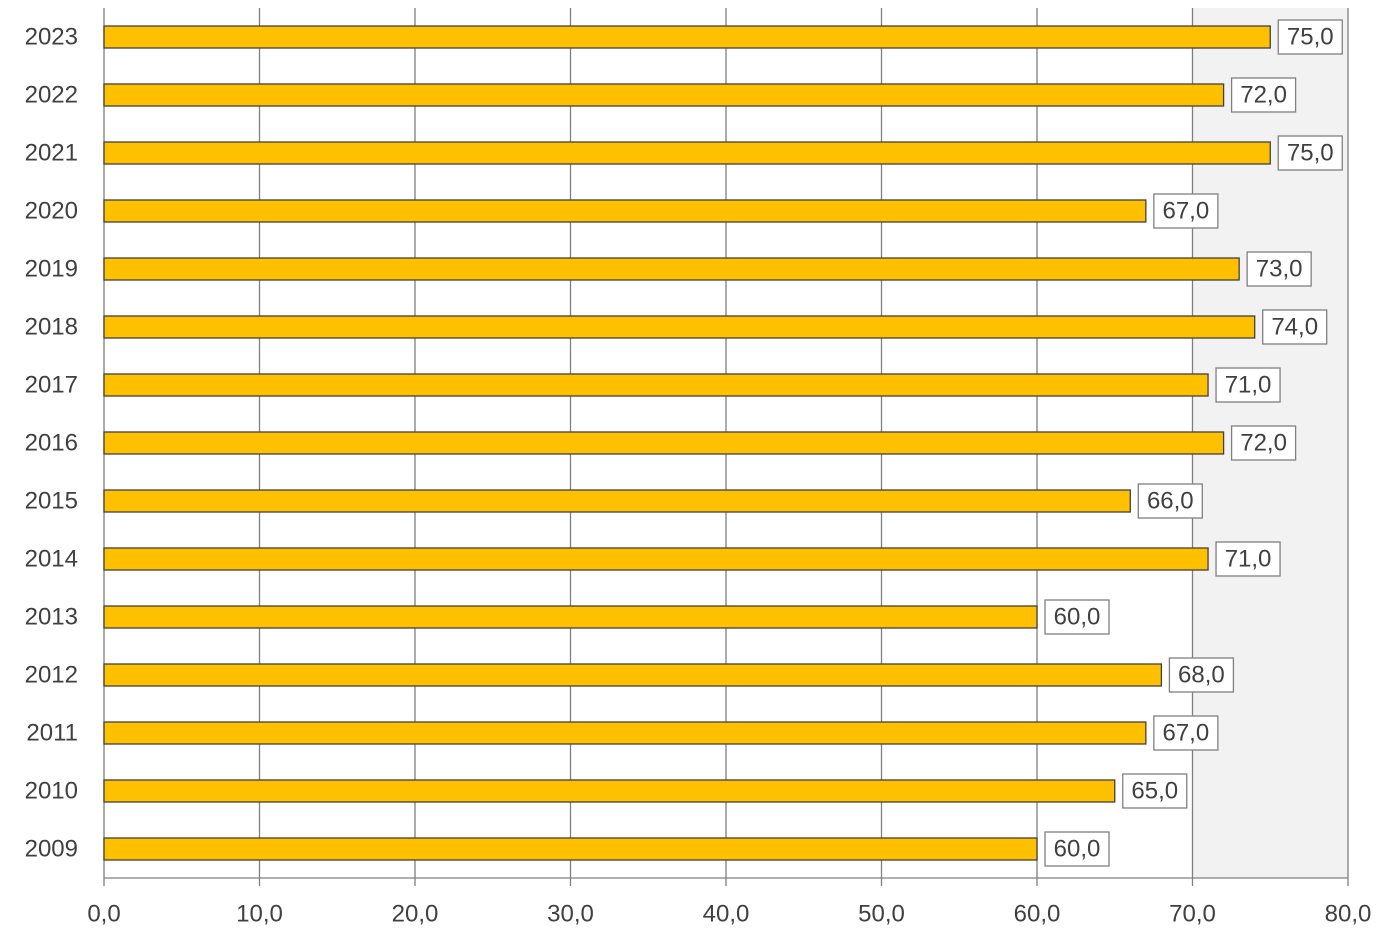  I want to click on y-tick-label: 2010, so click(51, 790).